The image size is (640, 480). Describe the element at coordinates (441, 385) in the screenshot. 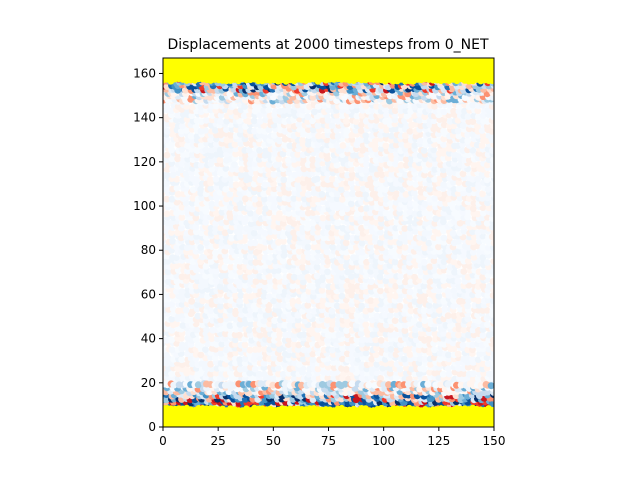

I see `band-particle` at that location.